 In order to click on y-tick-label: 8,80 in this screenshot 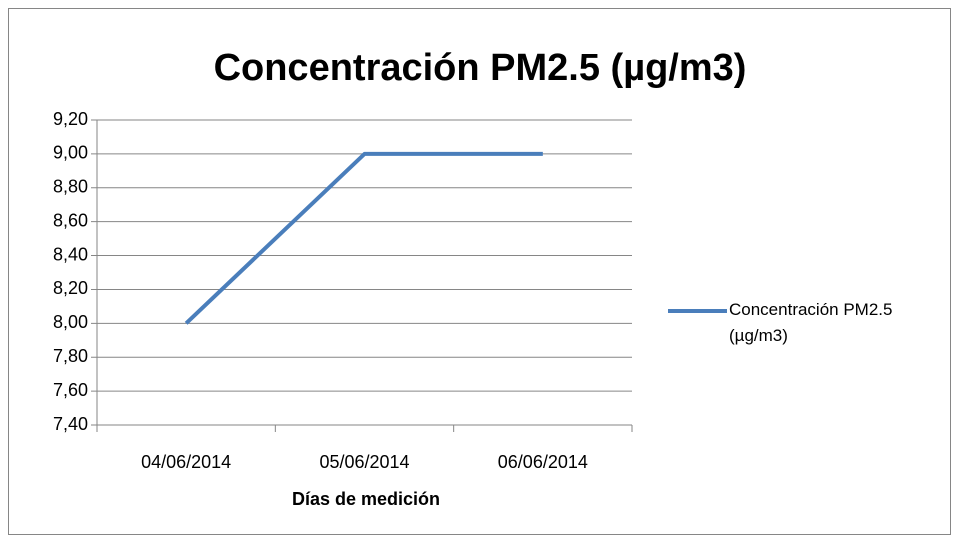, I will do `click(70, 187)`.